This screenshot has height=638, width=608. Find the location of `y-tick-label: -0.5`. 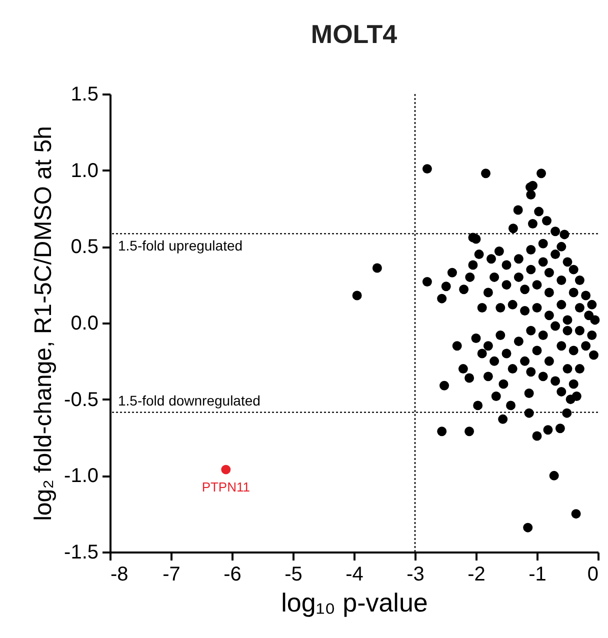

y-tick-label: -0.5 is located at coordinates (81, 399).